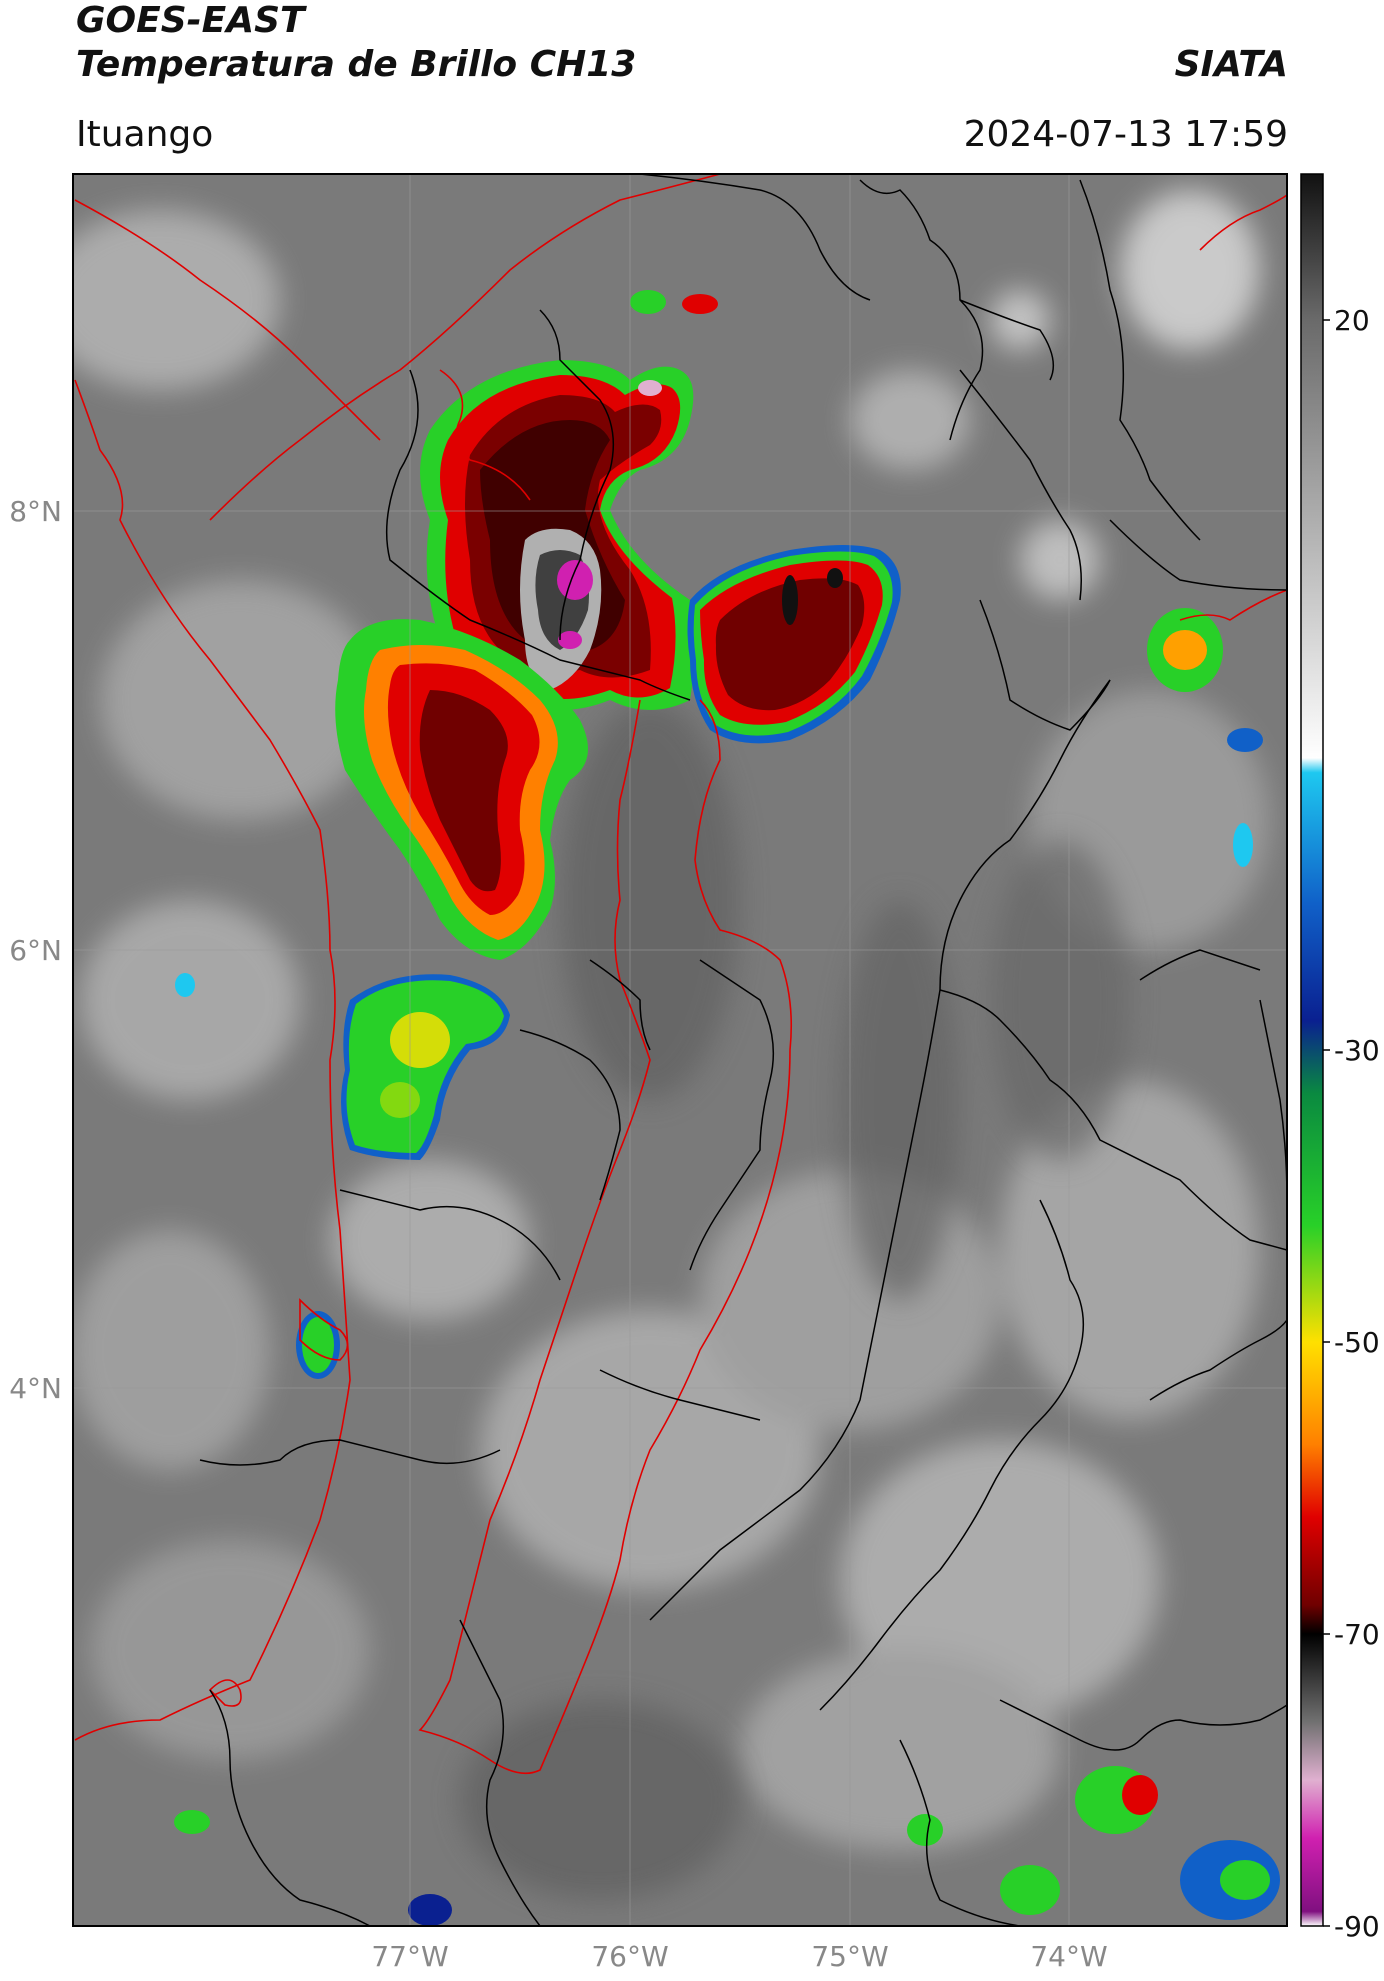 The height and width of the screenshot is (1981, 1384). I want to click on colorbar-tick-label: -30, so click(1357, 1050).